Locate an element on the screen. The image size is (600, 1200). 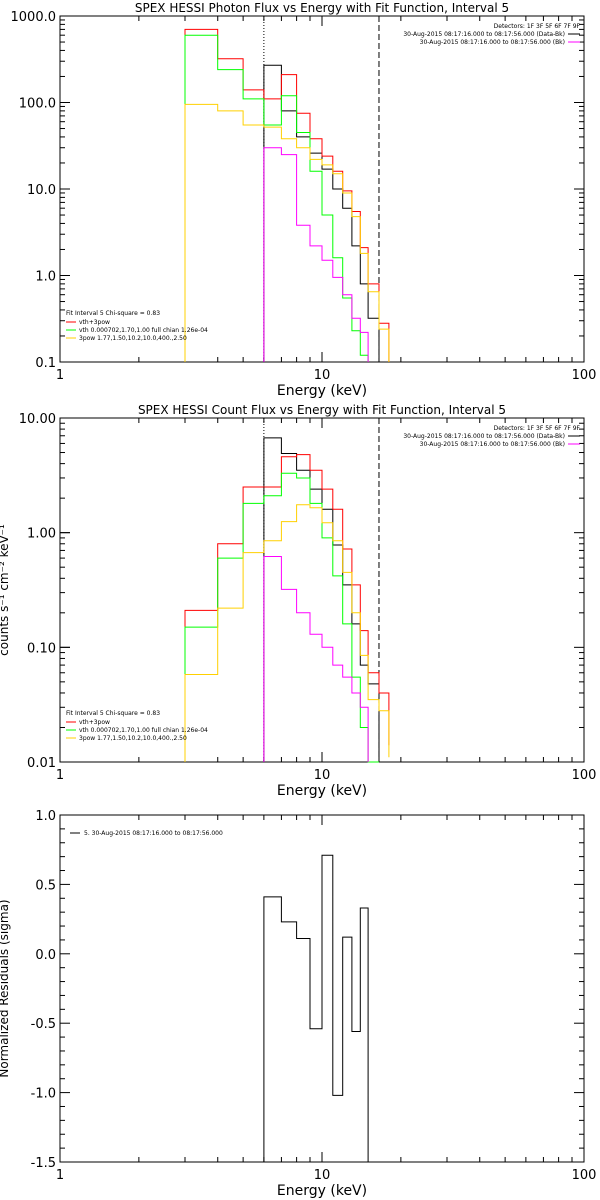
y-tick-label: 1.00 is located at coordinates (41, 534).